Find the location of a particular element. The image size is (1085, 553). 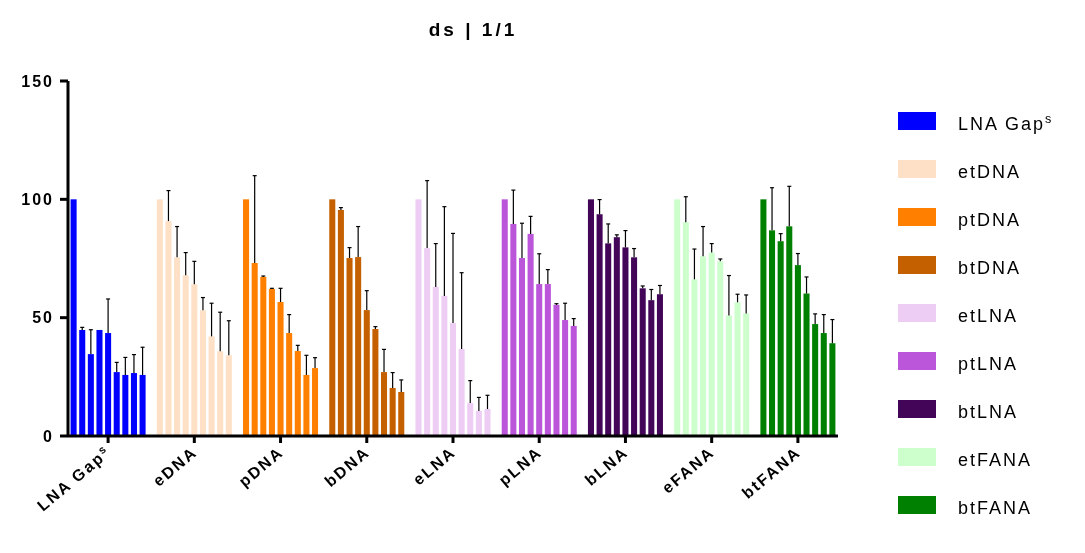

y-tick-label: 50 is located at coordinates (43, 318).